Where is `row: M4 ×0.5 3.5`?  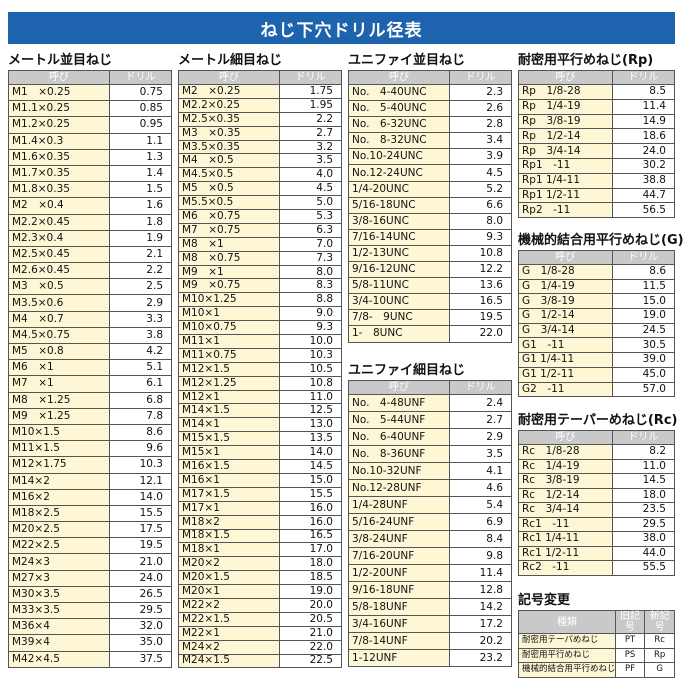 row: M4 ×0.5 3.5 is located at coordinates (259, 161).